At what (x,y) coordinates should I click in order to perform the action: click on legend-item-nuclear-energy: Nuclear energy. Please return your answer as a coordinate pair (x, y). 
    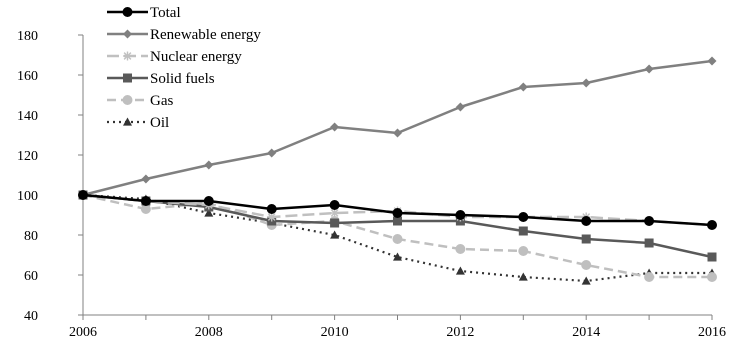
    Looking at the image, I should click on (174, 57).